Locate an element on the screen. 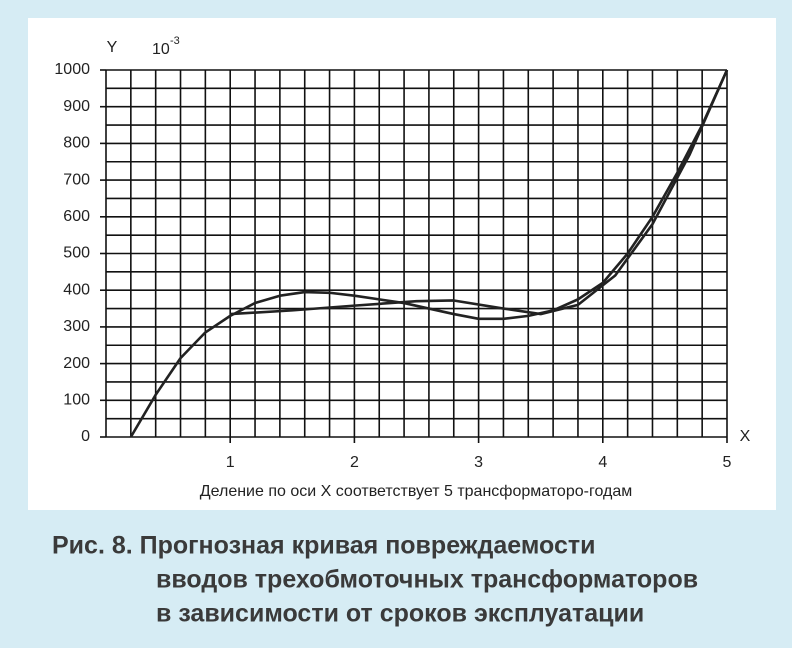 This screenshot has height=653, width=792. y-tick-label: 100 is located at coordinates (76, 400).